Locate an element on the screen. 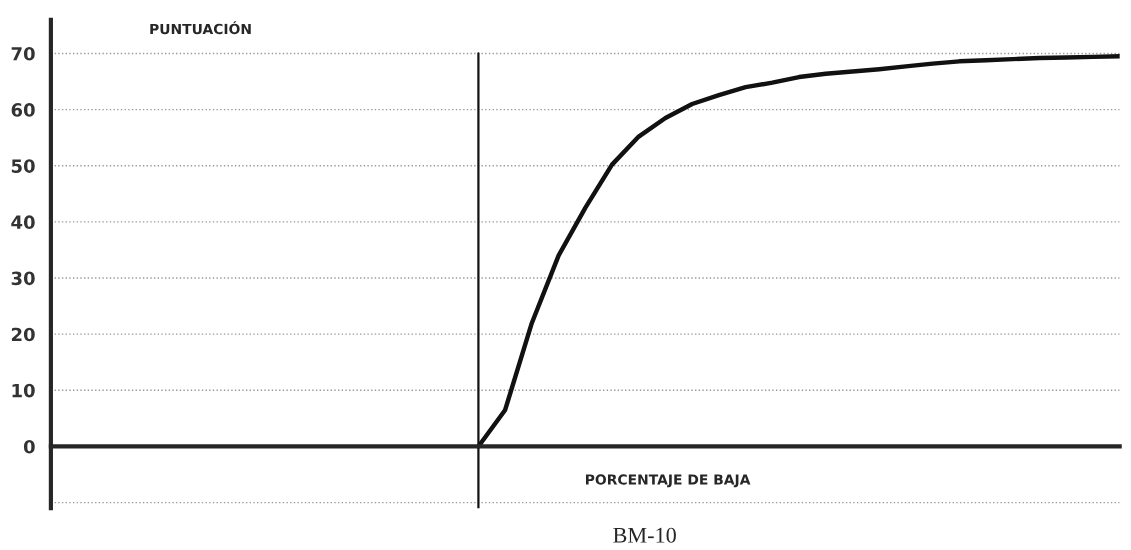  y-tick-label: 10 is located at coordinates (23, 390).